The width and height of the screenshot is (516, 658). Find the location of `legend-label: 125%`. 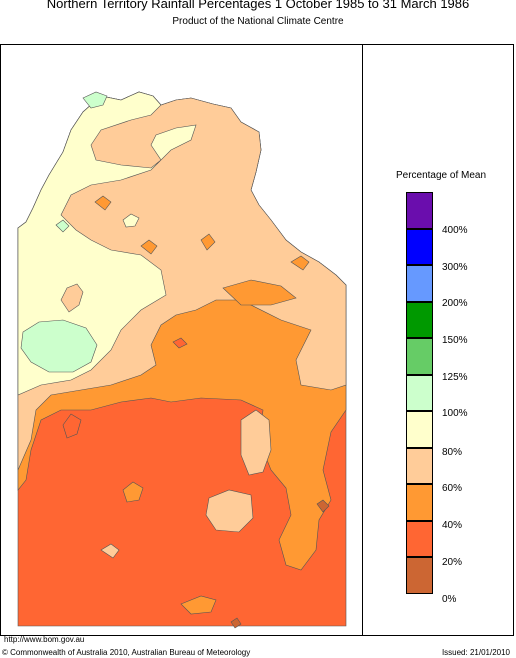

legend-label: 125% is located at coordinates (455, 377).